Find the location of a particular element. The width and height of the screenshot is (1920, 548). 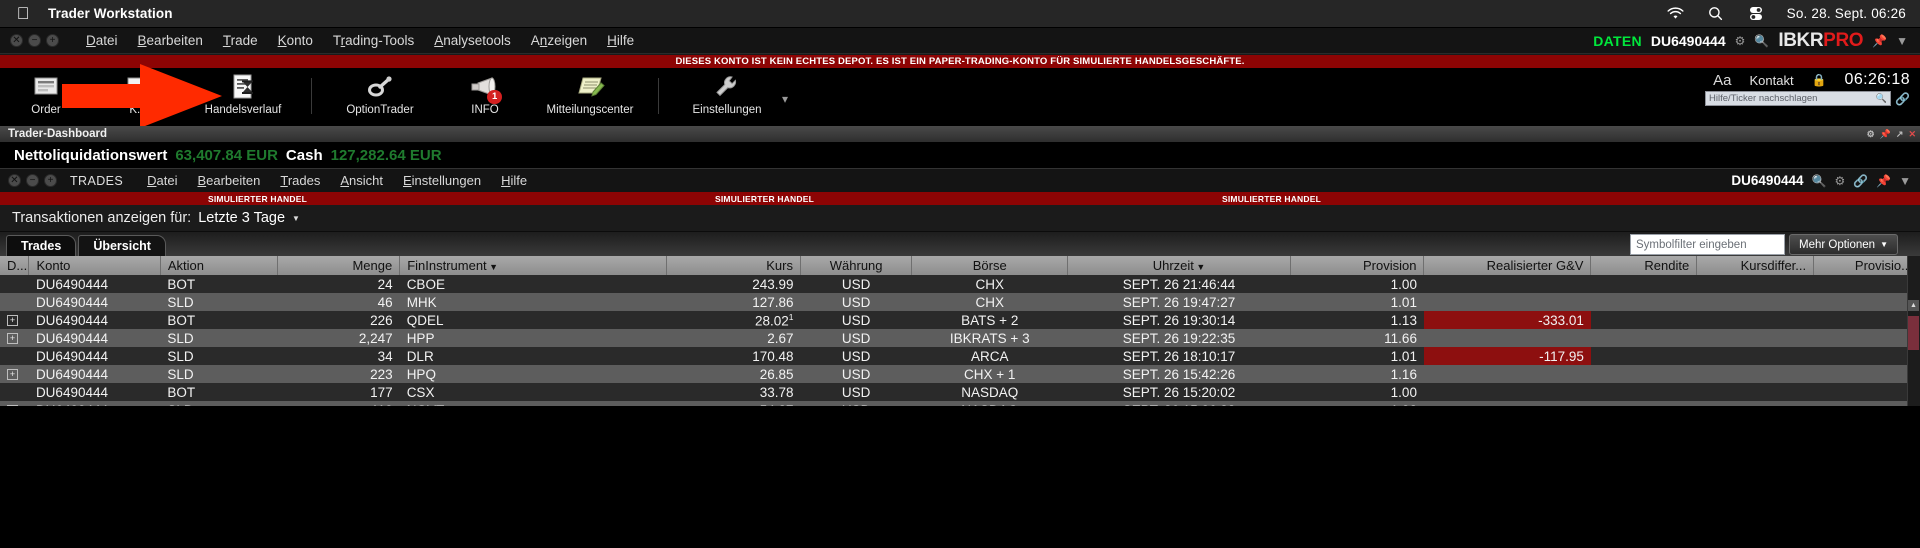

menu-hilfe: Hilfe is located at coordinates (621, 40).